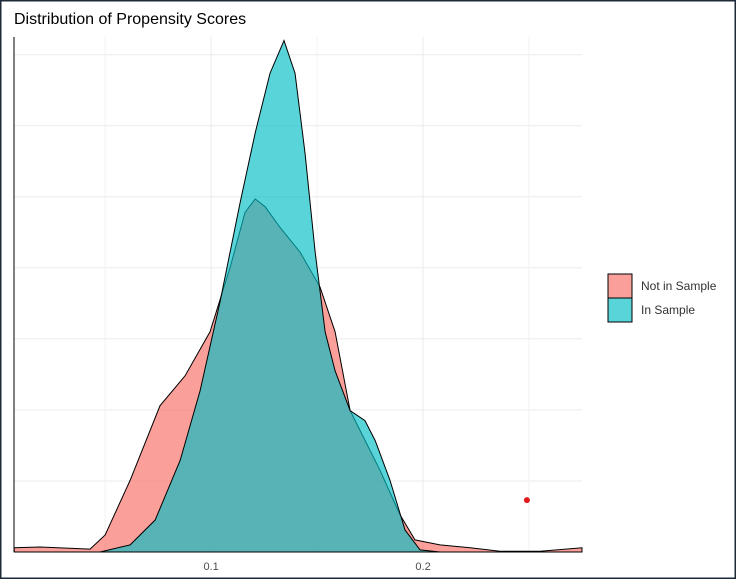  What do you see at coordinates (668, 310) in the screenshot?
I see `legend-label: In Sample` at bounding box center [668, 310].